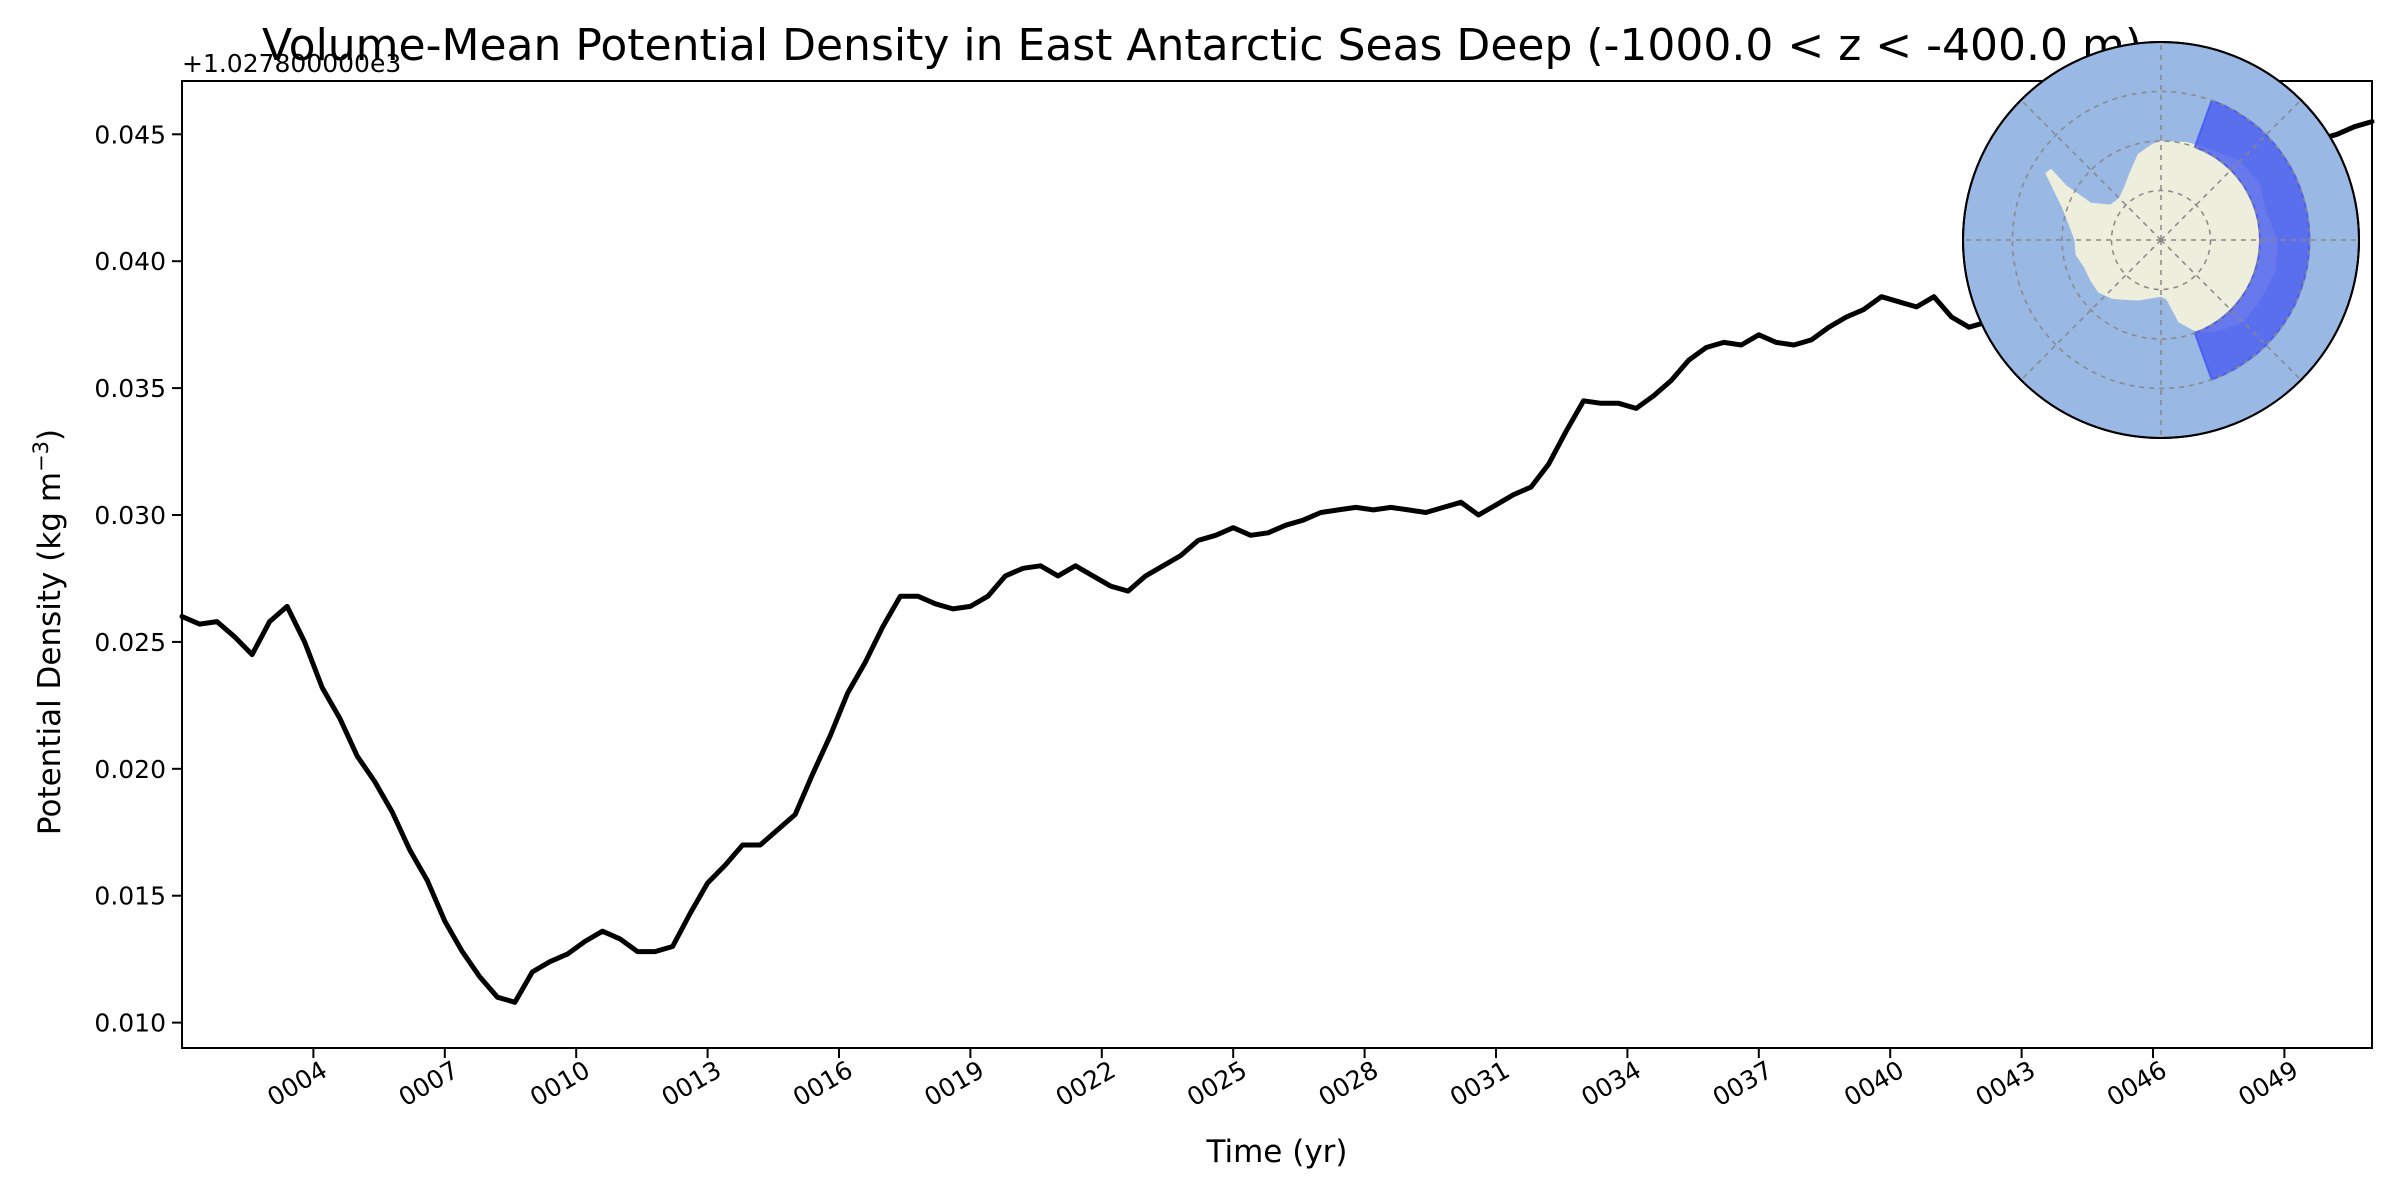 This screenshot has height=1200, width=2400. Describe the element at coordinates (823, 1083) in the screenshot. I see `x-tick-label: 0016` at that location.